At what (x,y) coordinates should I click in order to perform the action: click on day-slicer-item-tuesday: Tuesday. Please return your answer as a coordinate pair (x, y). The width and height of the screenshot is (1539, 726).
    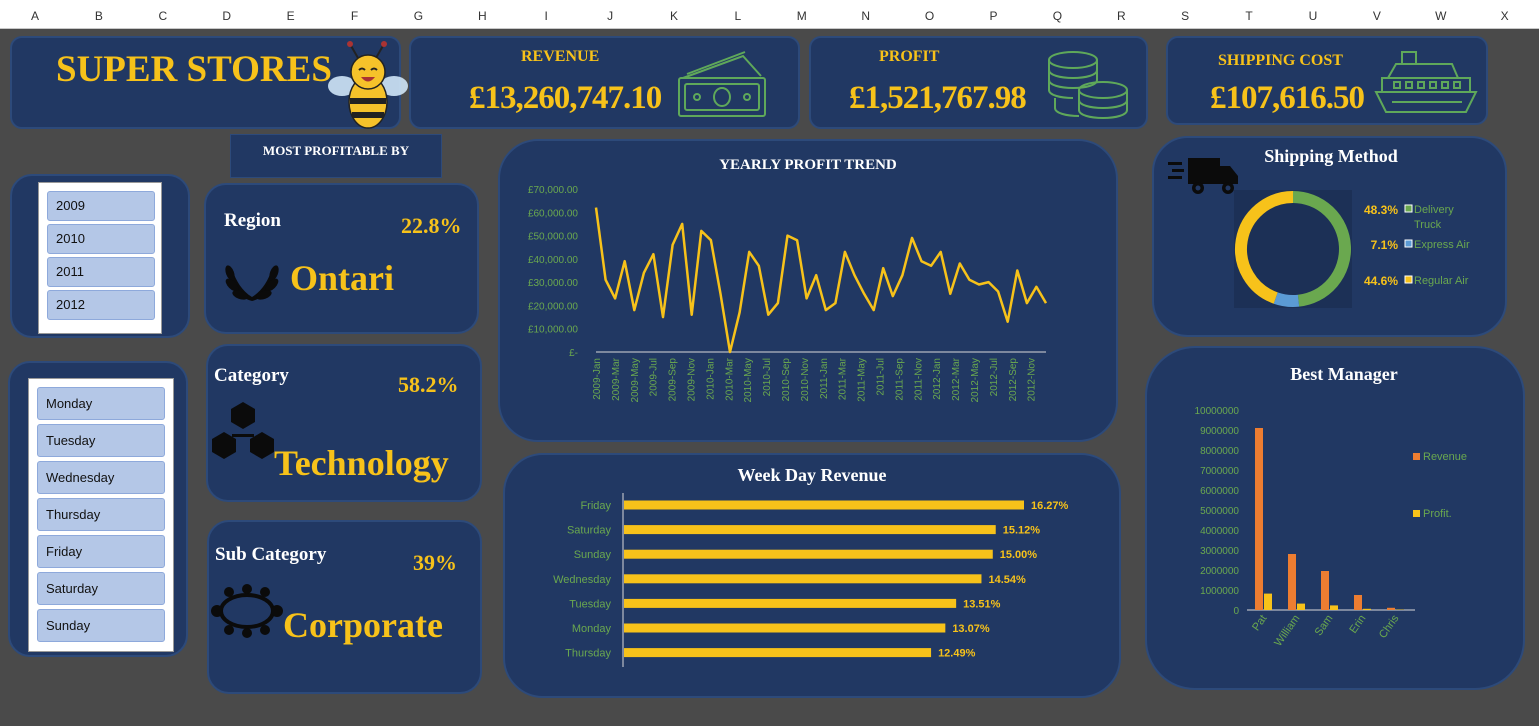
    Looking at the image, I should click on (101, 440).